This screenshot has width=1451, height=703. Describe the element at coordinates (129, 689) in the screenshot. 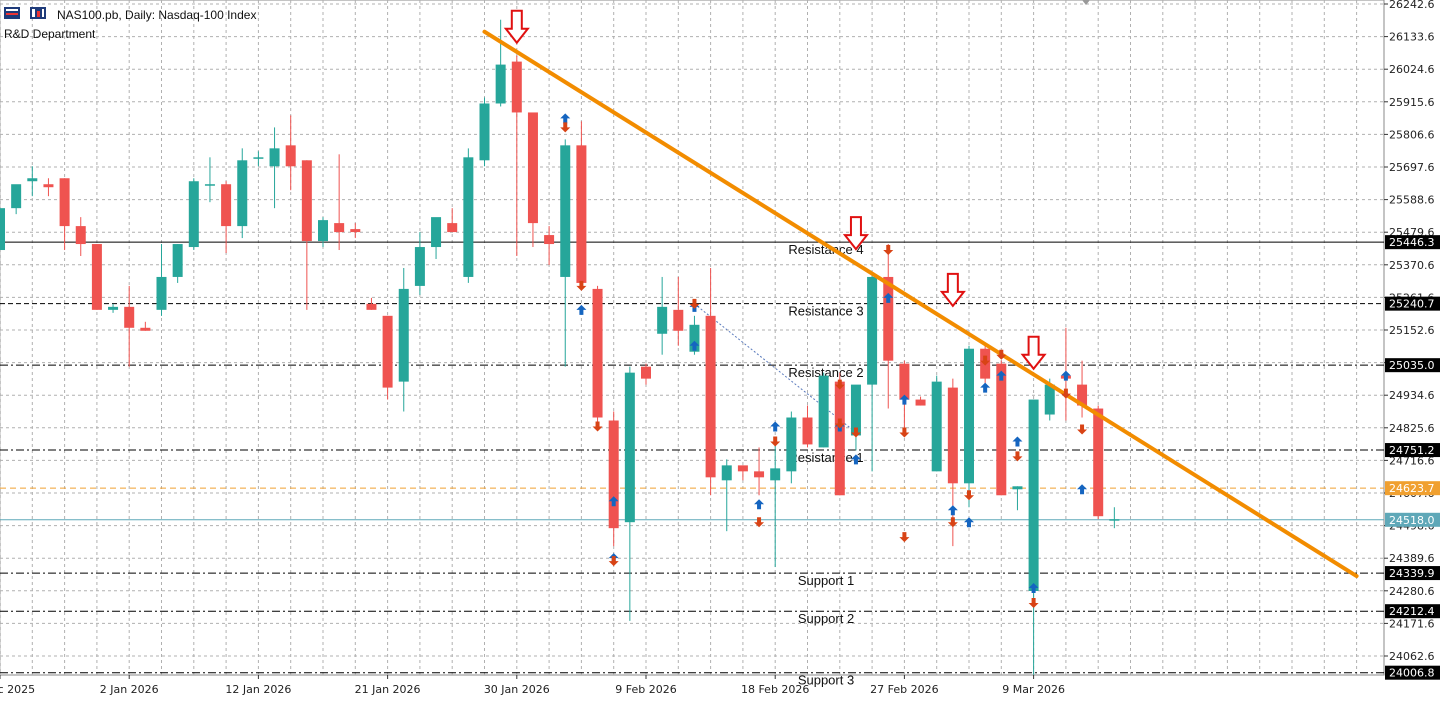

I see `date-tick-label: 2 Jan 2026` at that location.